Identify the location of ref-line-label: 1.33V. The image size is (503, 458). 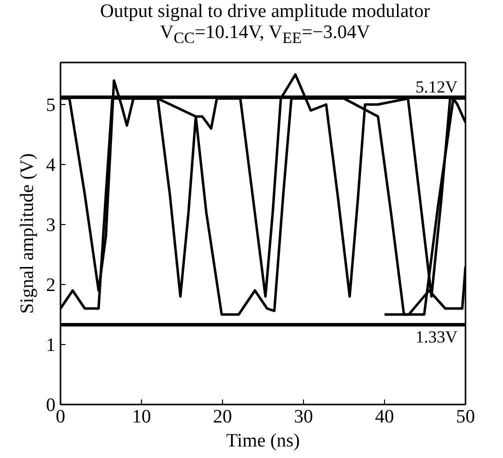
(436, 337).